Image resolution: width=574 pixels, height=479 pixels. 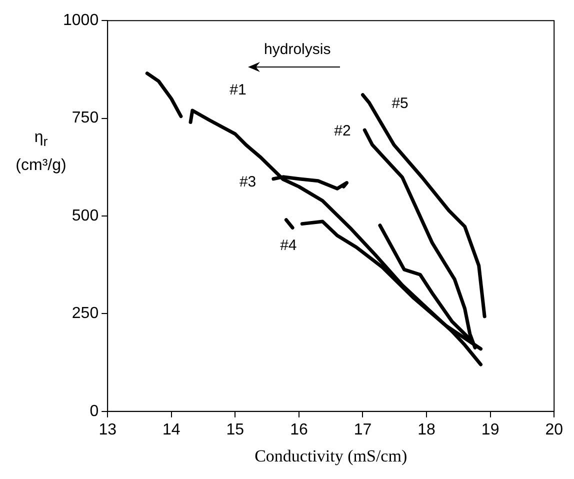 I want to click on y-axis-title: η$_{r}$ (cm³/g), so click(x=41, y=152).